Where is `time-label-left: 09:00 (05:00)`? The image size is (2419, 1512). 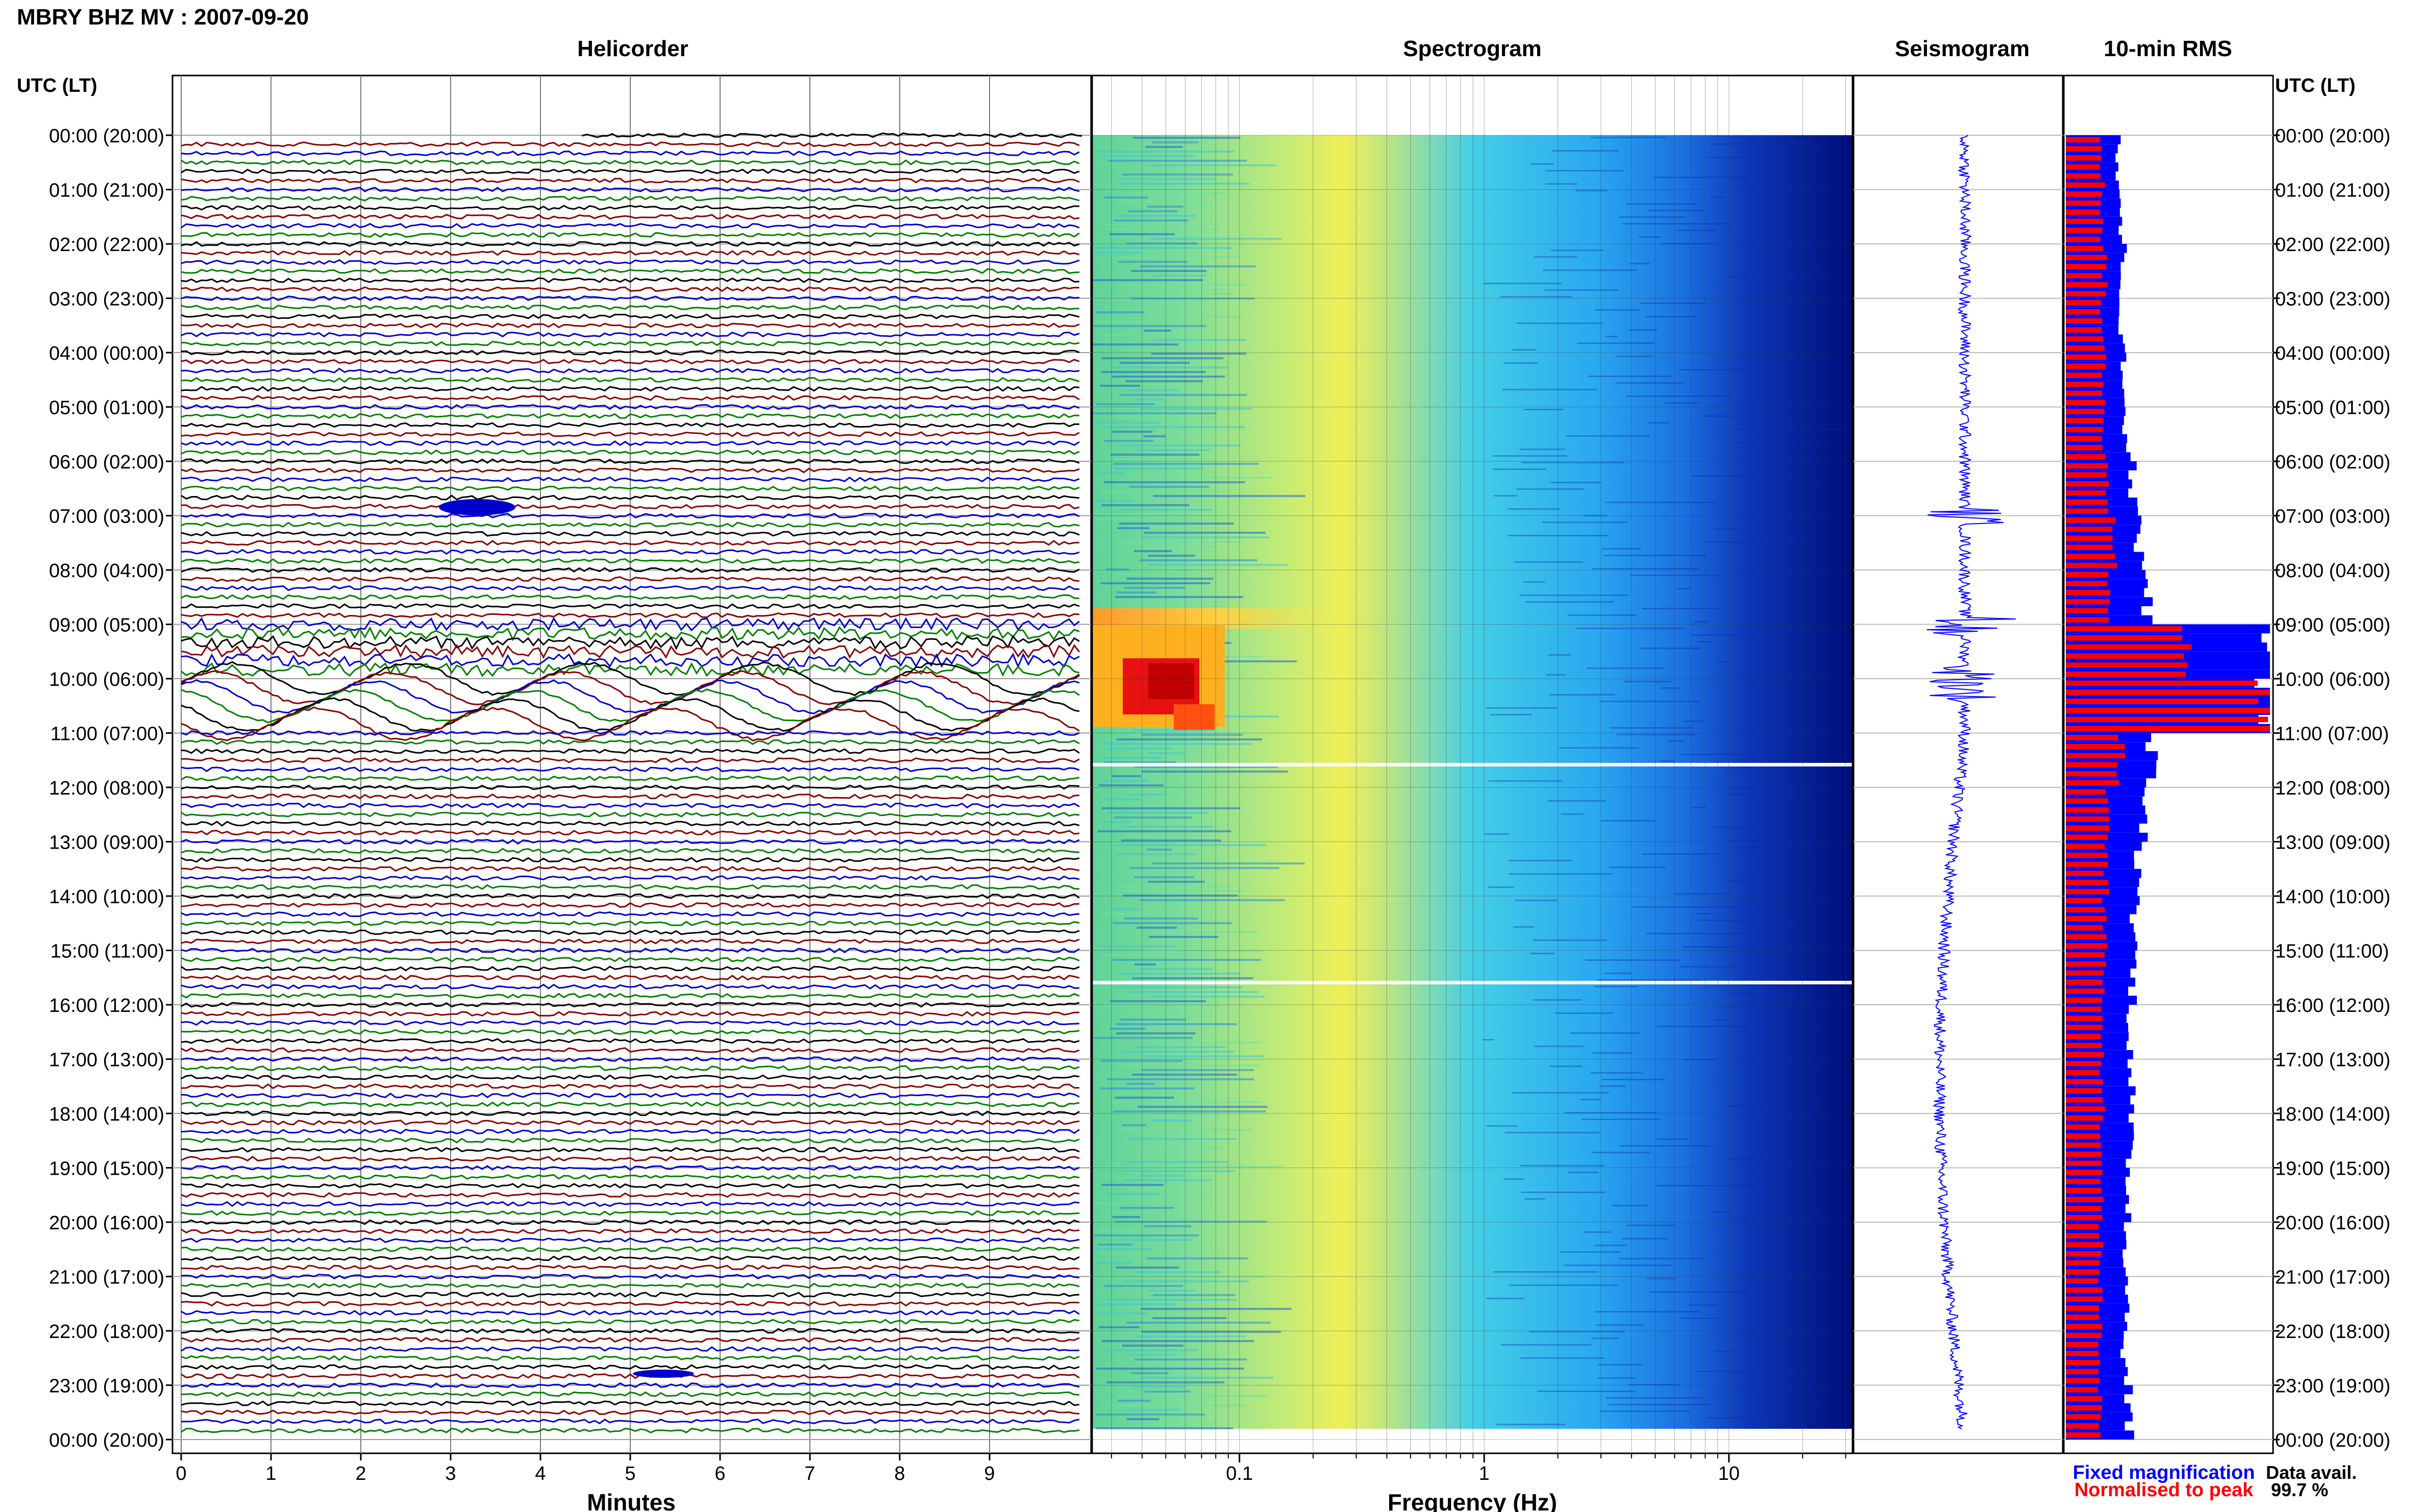
time-label-left: 09:00 (05:00) is located at coordinates (106, 625).